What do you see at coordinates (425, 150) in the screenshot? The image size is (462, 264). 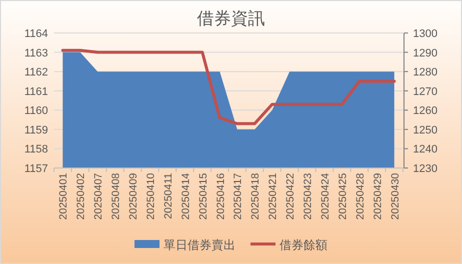 I see `y2-tick-label: 1240` at bounding box center [425, 150].